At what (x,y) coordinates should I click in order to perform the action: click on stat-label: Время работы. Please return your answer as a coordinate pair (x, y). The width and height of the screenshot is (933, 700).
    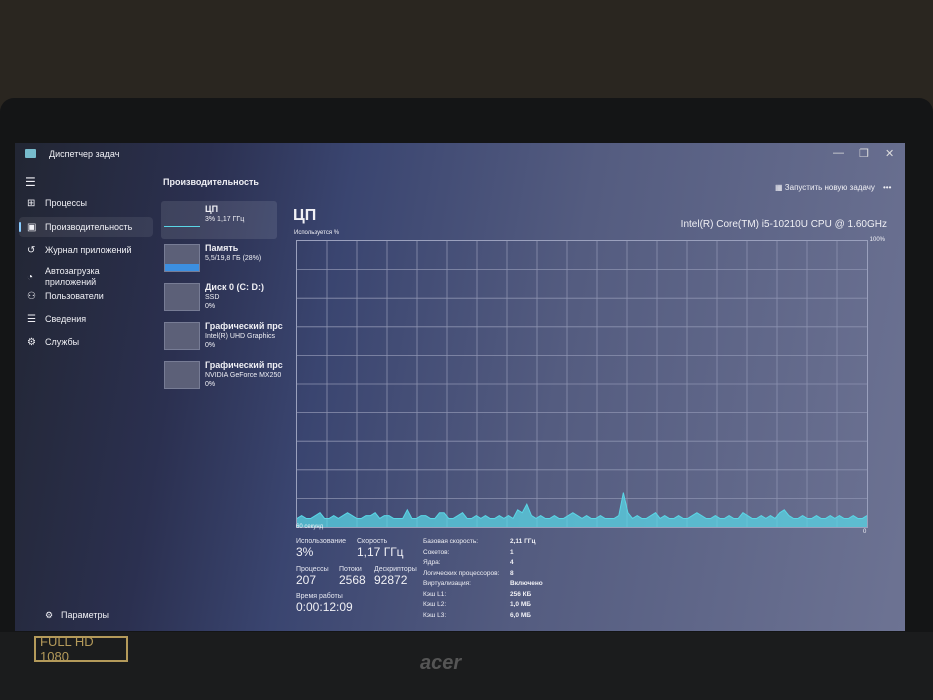
    Looking at the image, I should click on (319, 596).